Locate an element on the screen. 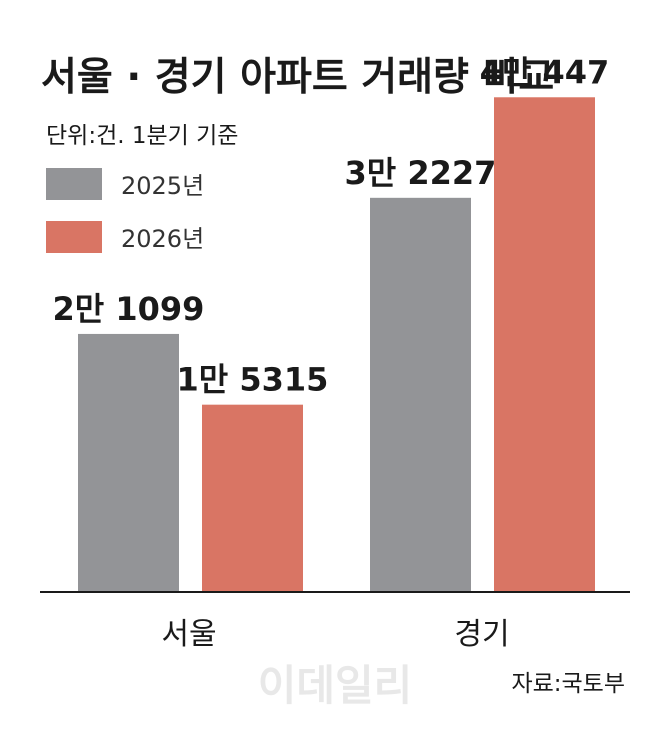  source-note: 자료:국토부 is located at coordinates (568, 684).